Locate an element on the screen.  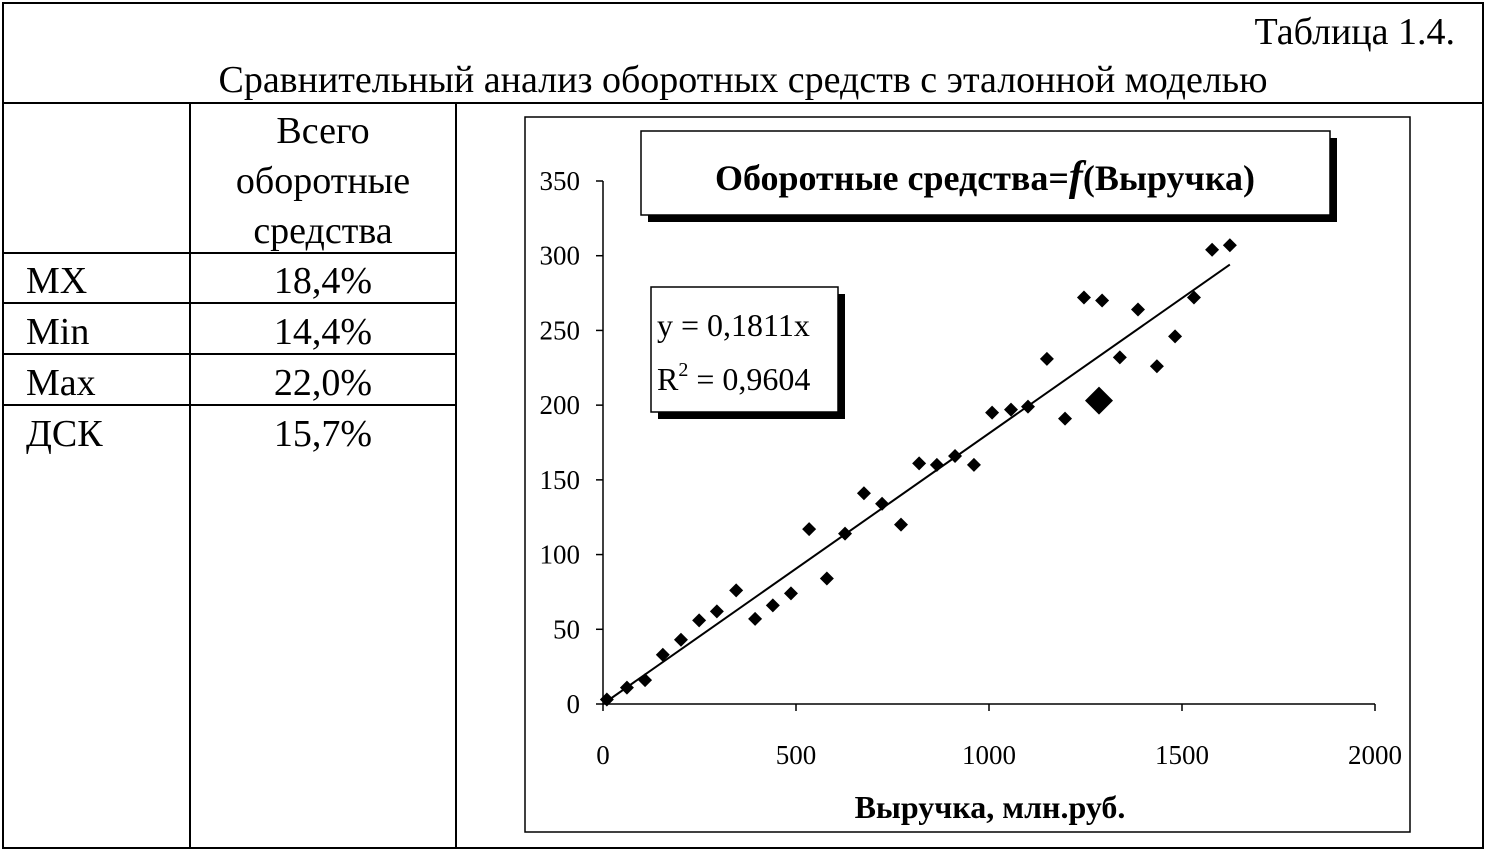
y-tick-label: 50 is located at coordinates (566, 629).